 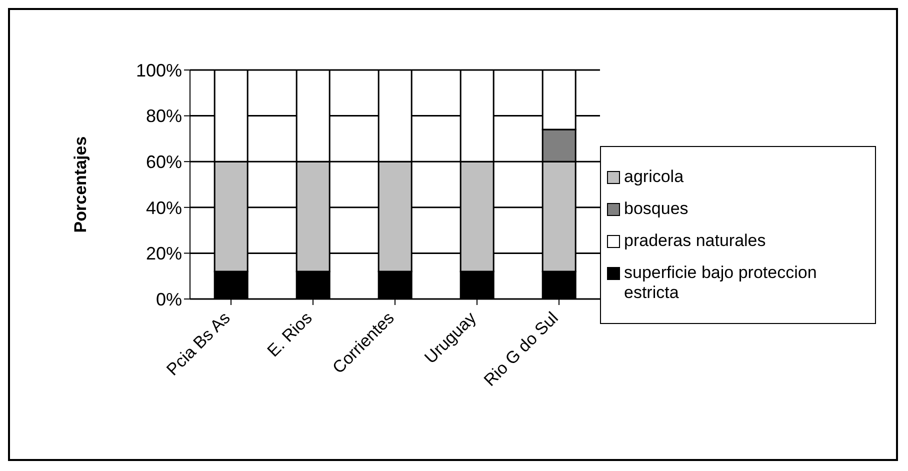 I want to click on x-tick-label: Rio G do Sul, so click(x=521, y=349).